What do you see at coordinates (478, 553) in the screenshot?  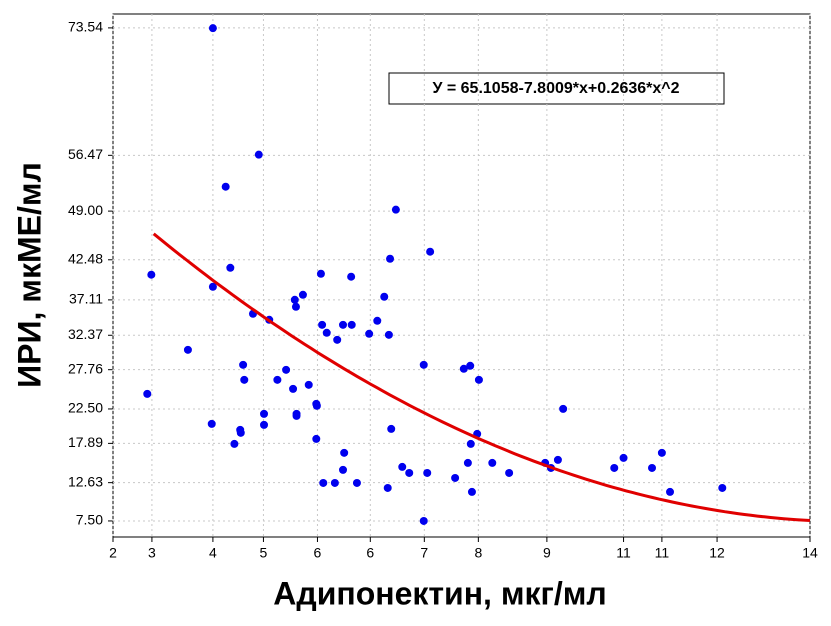 I see `x-tick-label: 8` at bounding box center [478, 553].